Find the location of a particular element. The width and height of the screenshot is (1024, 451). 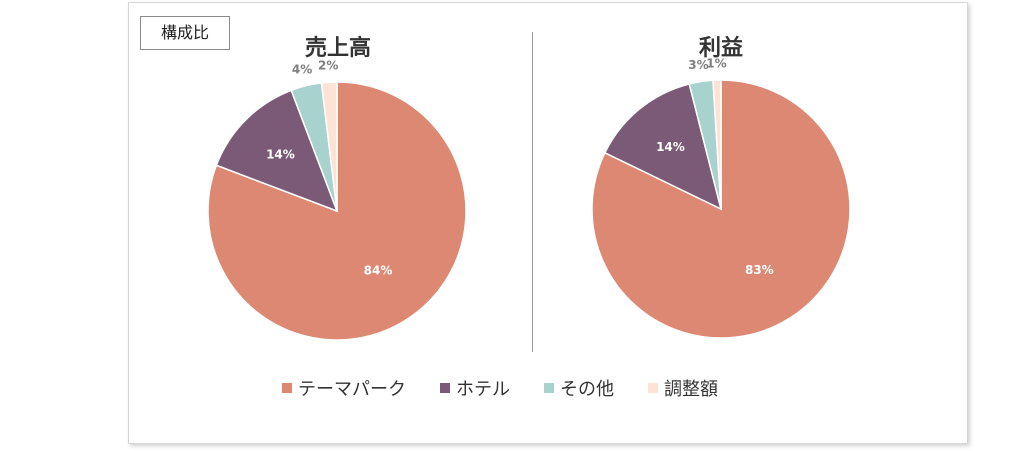

pie-data-label: 3% is located at coordinates (698, 65).